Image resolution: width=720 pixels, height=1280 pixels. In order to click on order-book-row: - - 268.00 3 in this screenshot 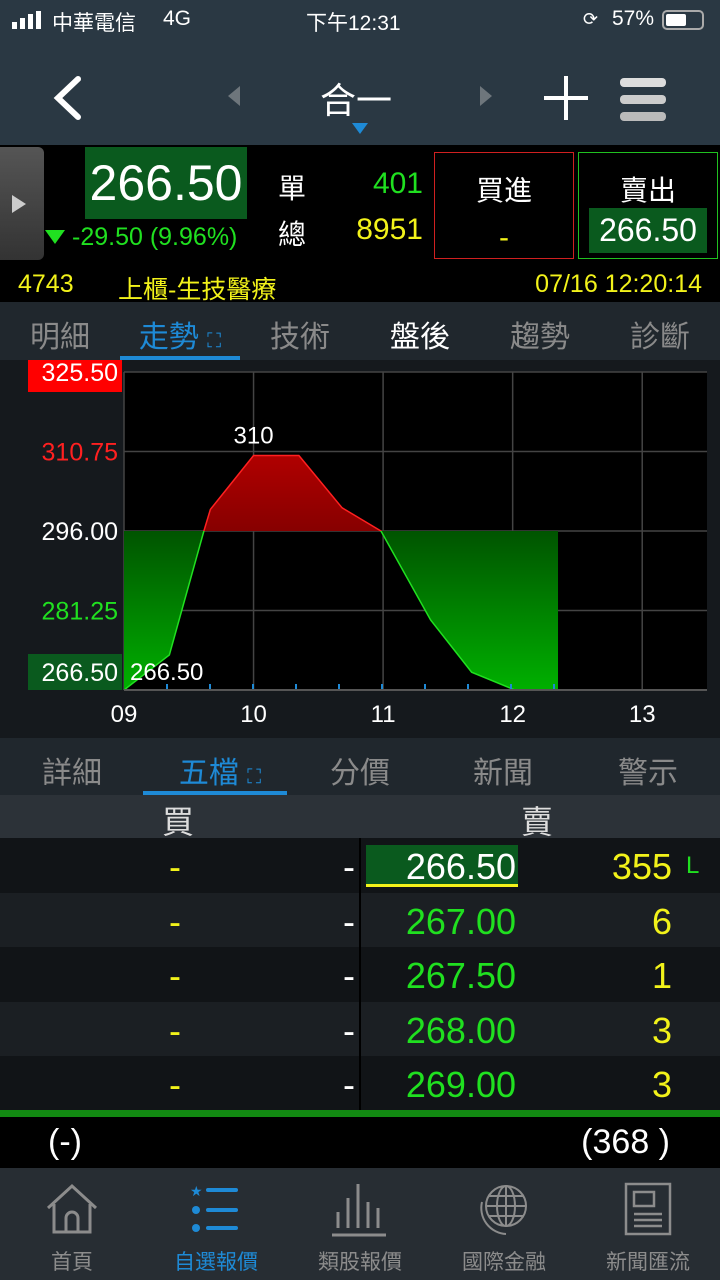, I will do `click(360, 1028)`.